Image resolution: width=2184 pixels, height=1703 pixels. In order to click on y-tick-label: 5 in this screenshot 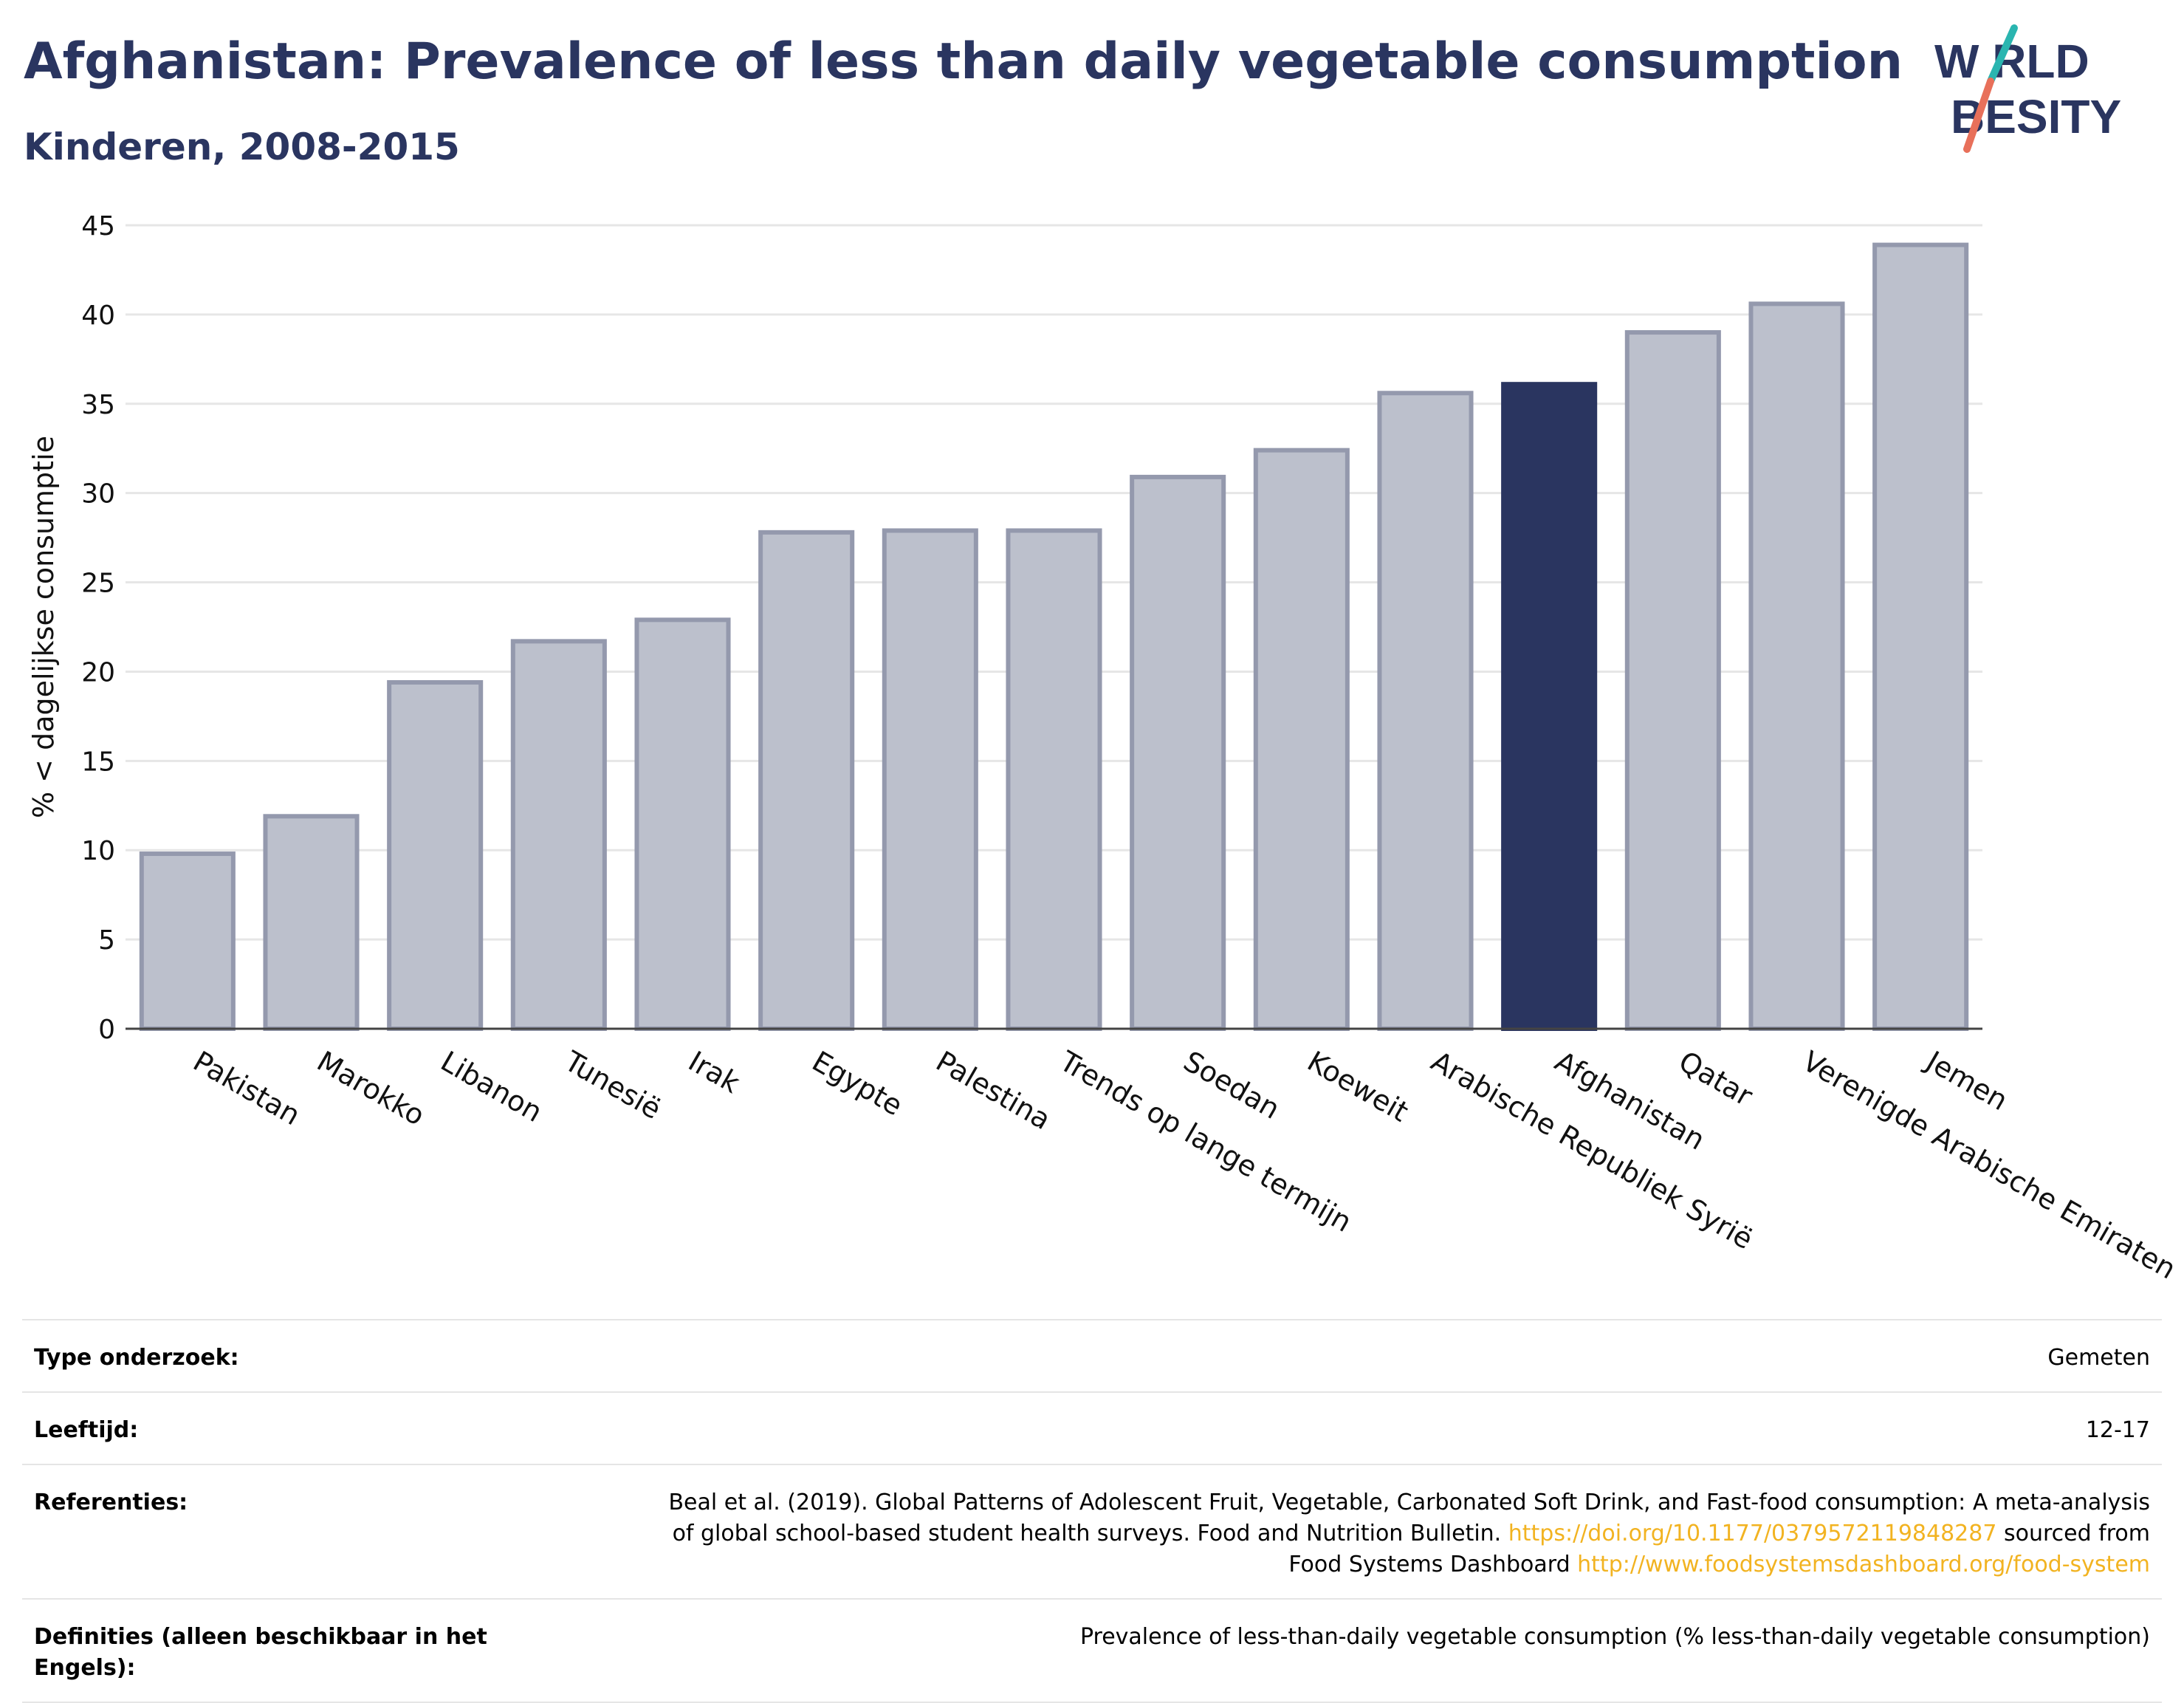, I will do `click(107, 940)`.